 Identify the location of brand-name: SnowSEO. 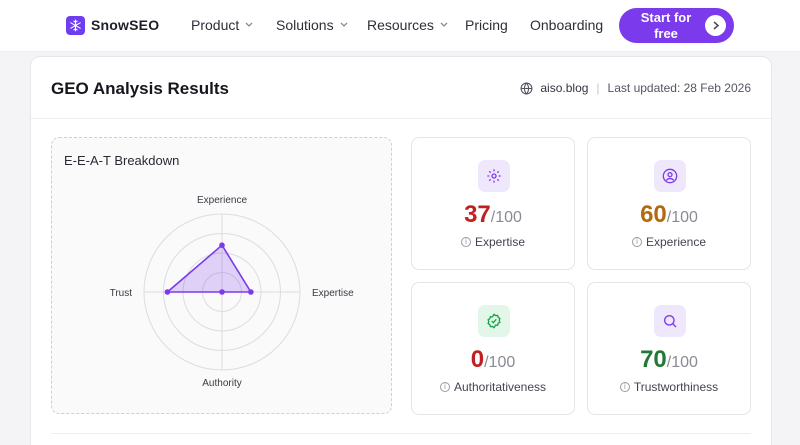
(125, 25).